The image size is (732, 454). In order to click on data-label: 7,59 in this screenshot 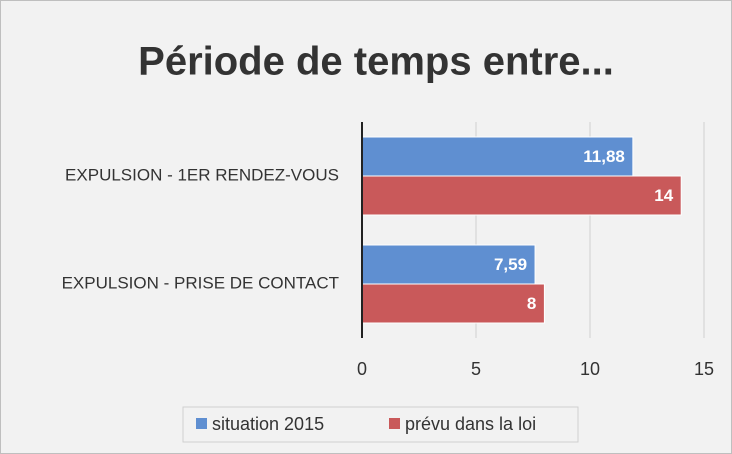, I will do `click(510, 264)`.